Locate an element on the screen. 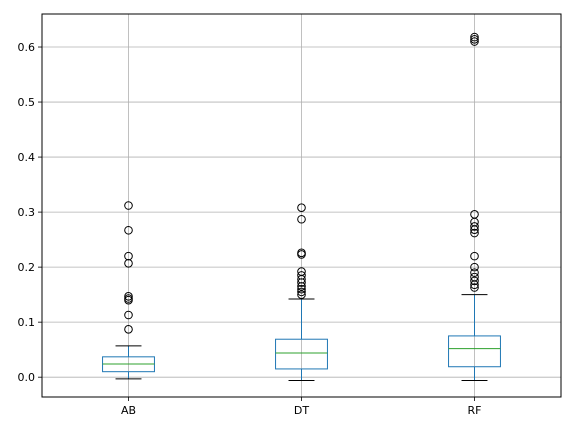  y-tick-label: 0.1 is located at coordinates (27, 322).